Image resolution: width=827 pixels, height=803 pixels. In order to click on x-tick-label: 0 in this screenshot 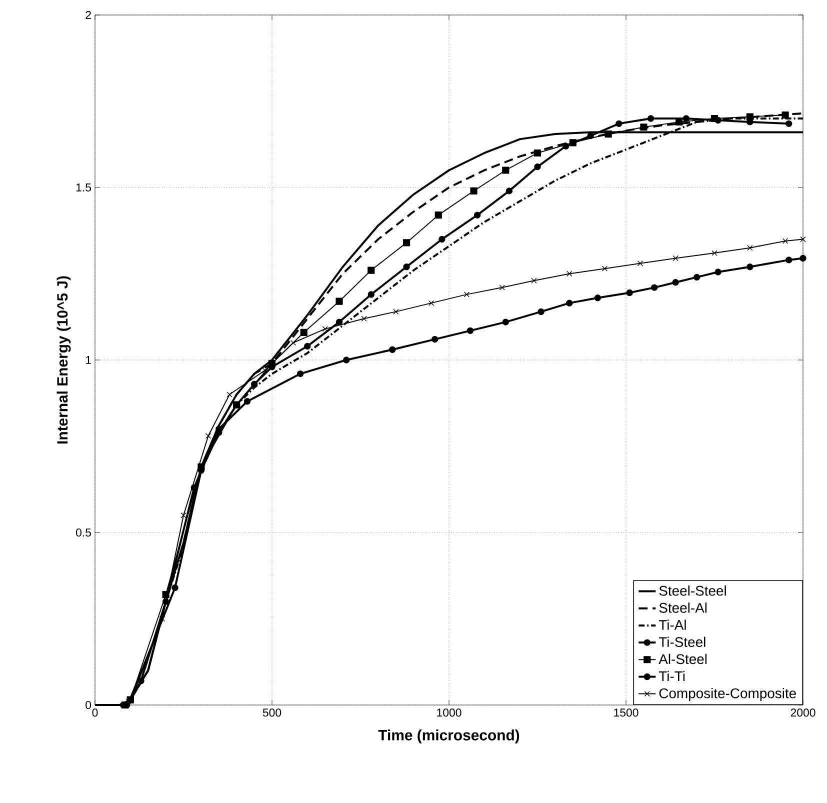, I will do `click(95, 712)`.